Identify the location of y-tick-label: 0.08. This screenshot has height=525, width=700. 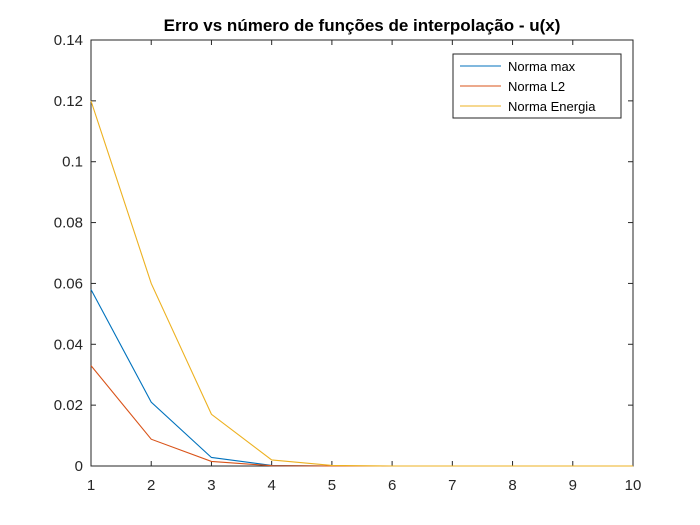
(68, 223).